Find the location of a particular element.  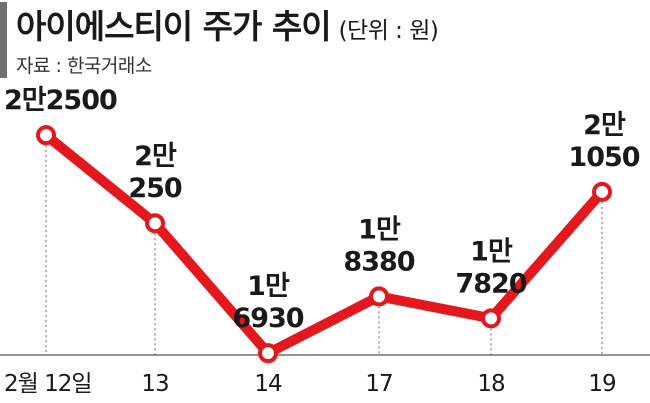

data-label: 1050 is located at coordinates (603, 157).